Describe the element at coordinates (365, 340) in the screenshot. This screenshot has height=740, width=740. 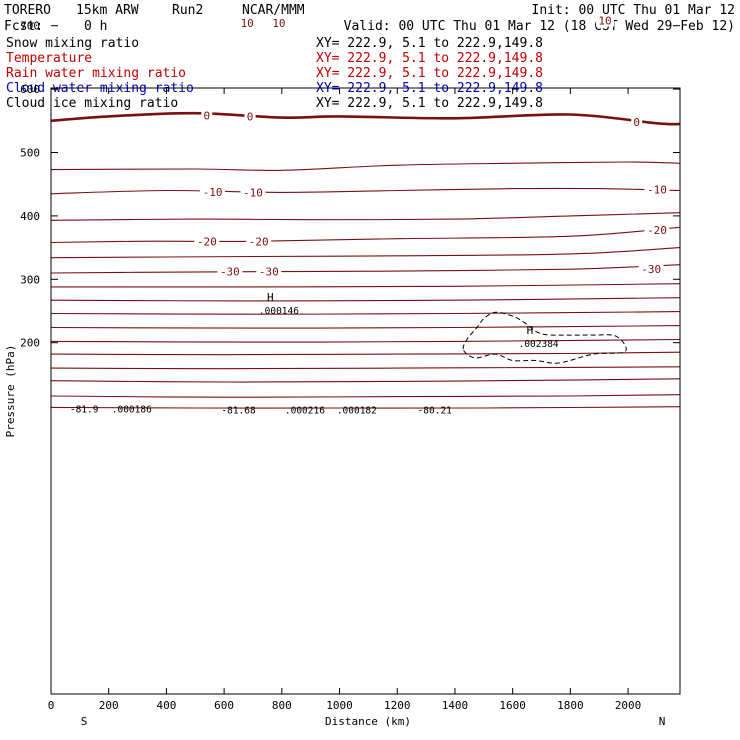
I see `isotherm-m55` at that location.